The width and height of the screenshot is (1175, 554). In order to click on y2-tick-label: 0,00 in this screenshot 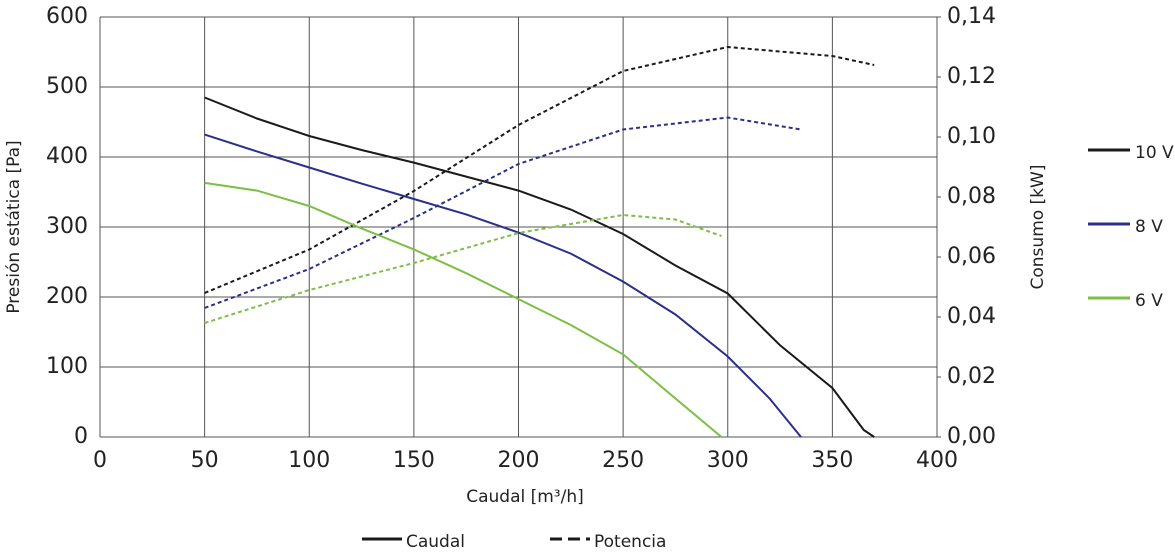, I will do `click(971, 436)`.